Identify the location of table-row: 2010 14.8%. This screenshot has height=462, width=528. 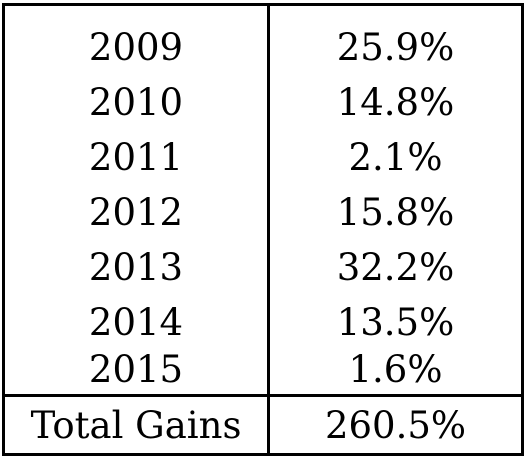
(263, 102).